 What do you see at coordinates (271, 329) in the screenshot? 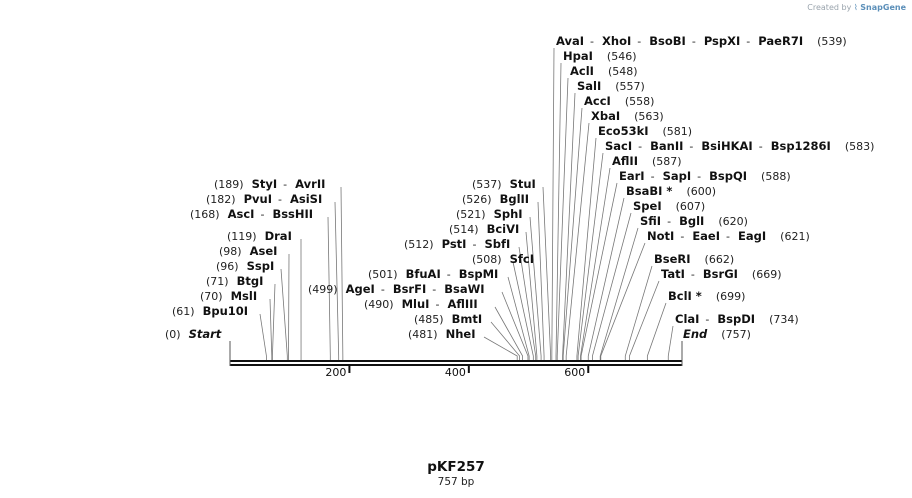
I see `leader-msli` at bounding box center [271, 329].